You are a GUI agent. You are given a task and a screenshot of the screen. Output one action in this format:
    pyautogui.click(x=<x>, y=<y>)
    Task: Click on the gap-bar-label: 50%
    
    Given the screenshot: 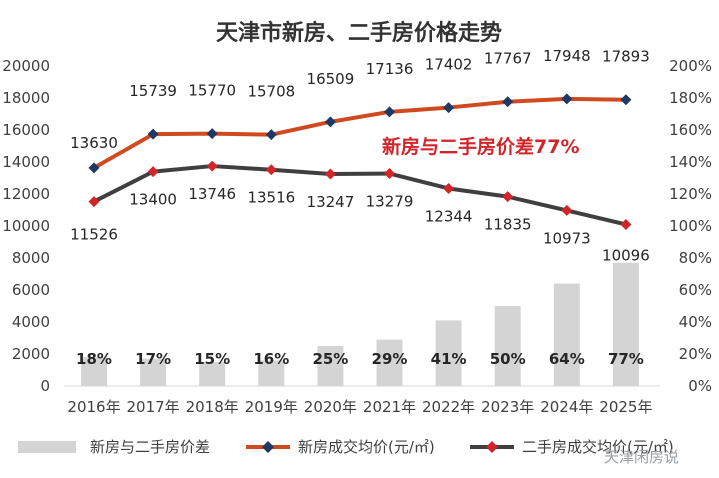 What is the action you would take?
    pyautogui.click(x=508, y=359)
    